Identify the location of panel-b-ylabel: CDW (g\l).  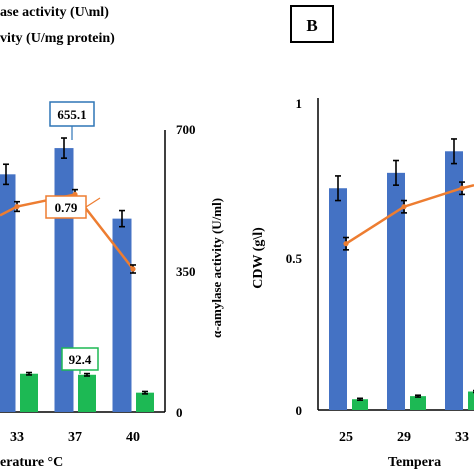
(258, 258).